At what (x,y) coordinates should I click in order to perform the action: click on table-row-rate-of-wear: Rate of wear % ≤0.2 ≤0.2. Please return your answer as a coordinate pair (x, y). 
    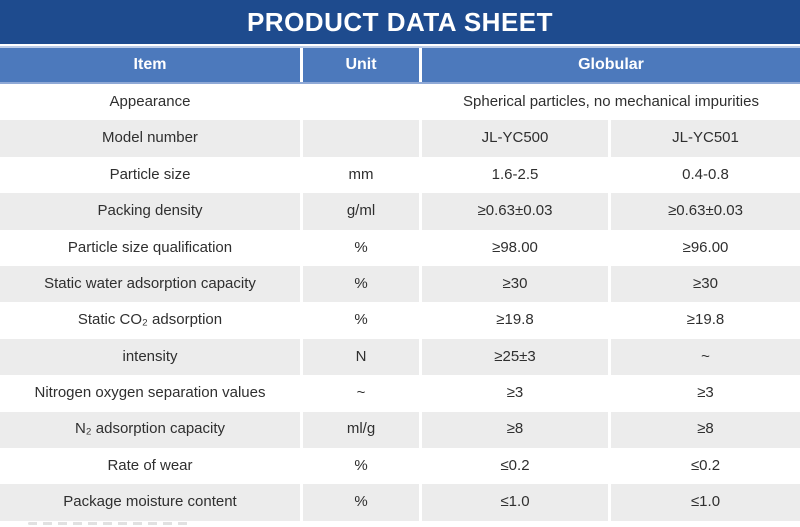
    Looking at the image, I should click on (400, 466).